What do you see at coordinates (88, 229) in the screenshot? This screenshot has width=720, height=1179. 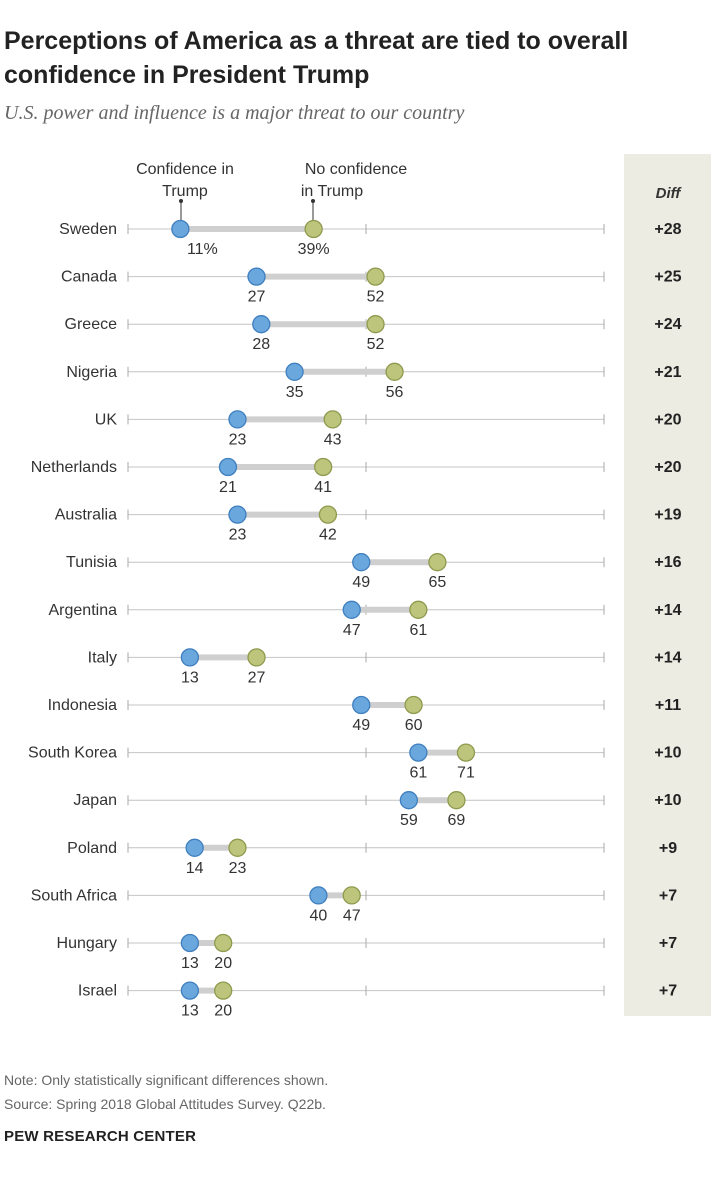 I see `country-label: Sweden` at bounding box center [88, 229].